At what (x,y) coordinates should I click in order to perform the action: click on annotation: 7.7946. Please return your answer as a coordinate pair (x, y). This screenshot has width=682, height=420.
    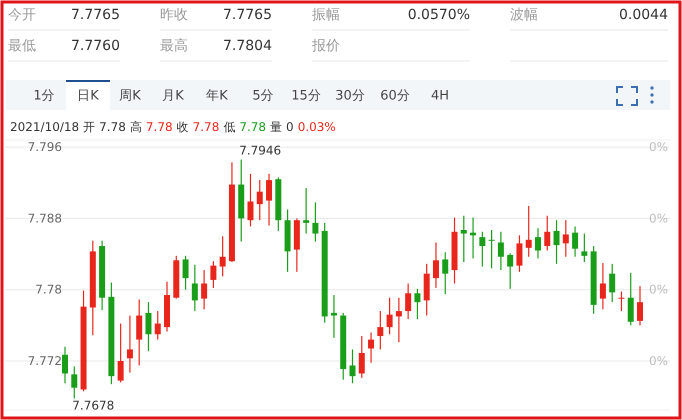
    Looking at the image, I should click on (260, 151).